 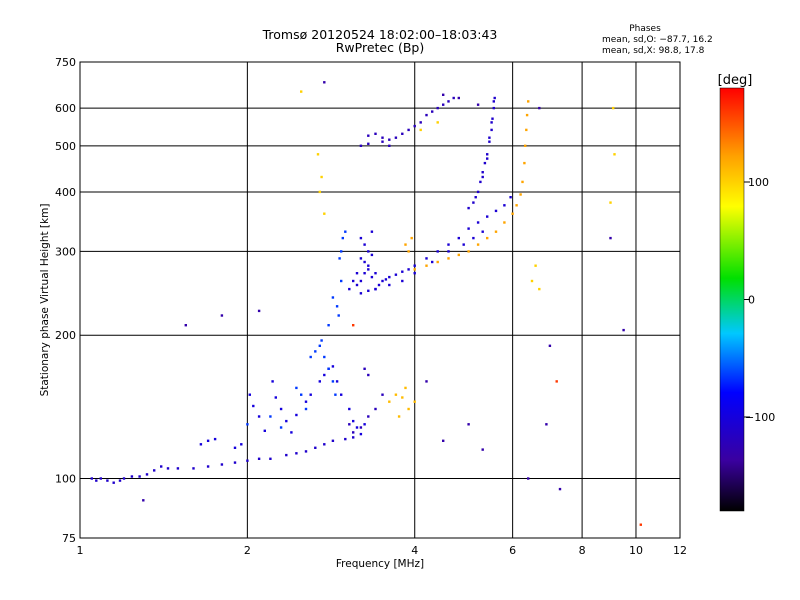 I want to click on x-tick-label: 6, so click(x=512, y=550).